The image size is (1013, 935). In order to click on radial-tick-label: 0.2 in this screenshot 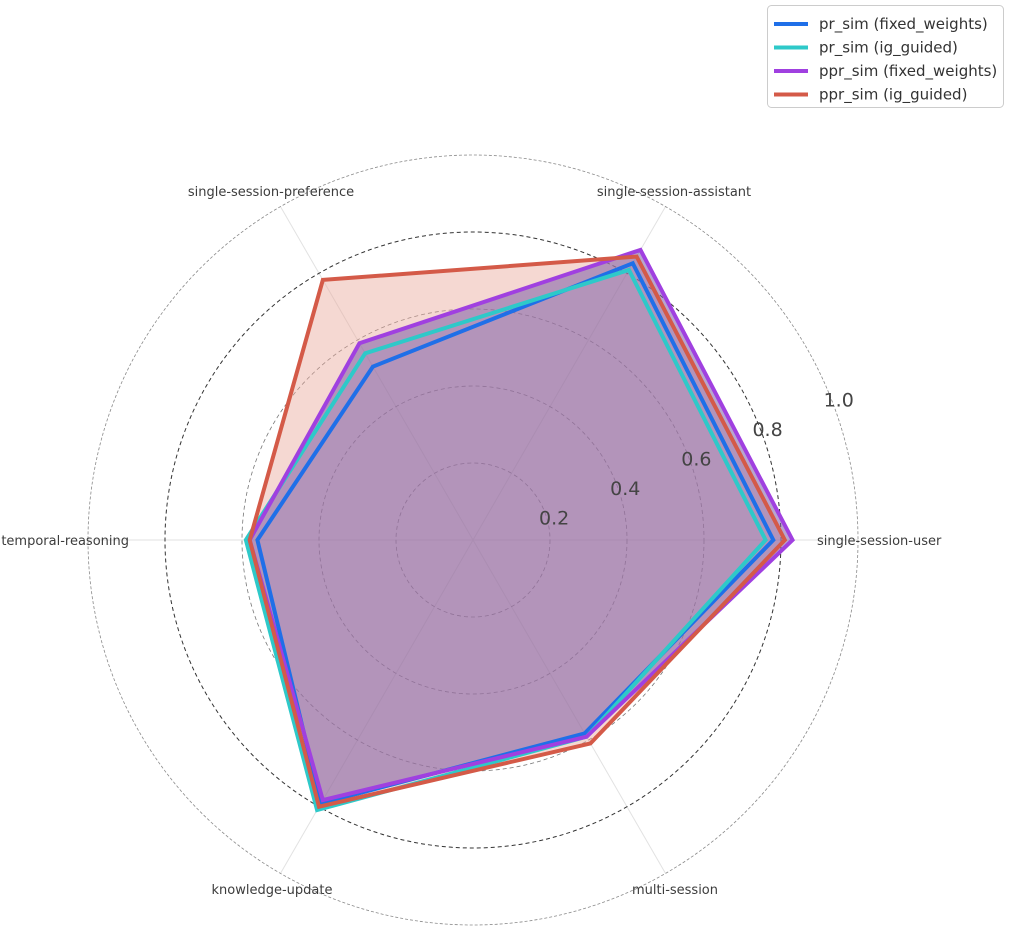, I will do `click(554, 519)`.